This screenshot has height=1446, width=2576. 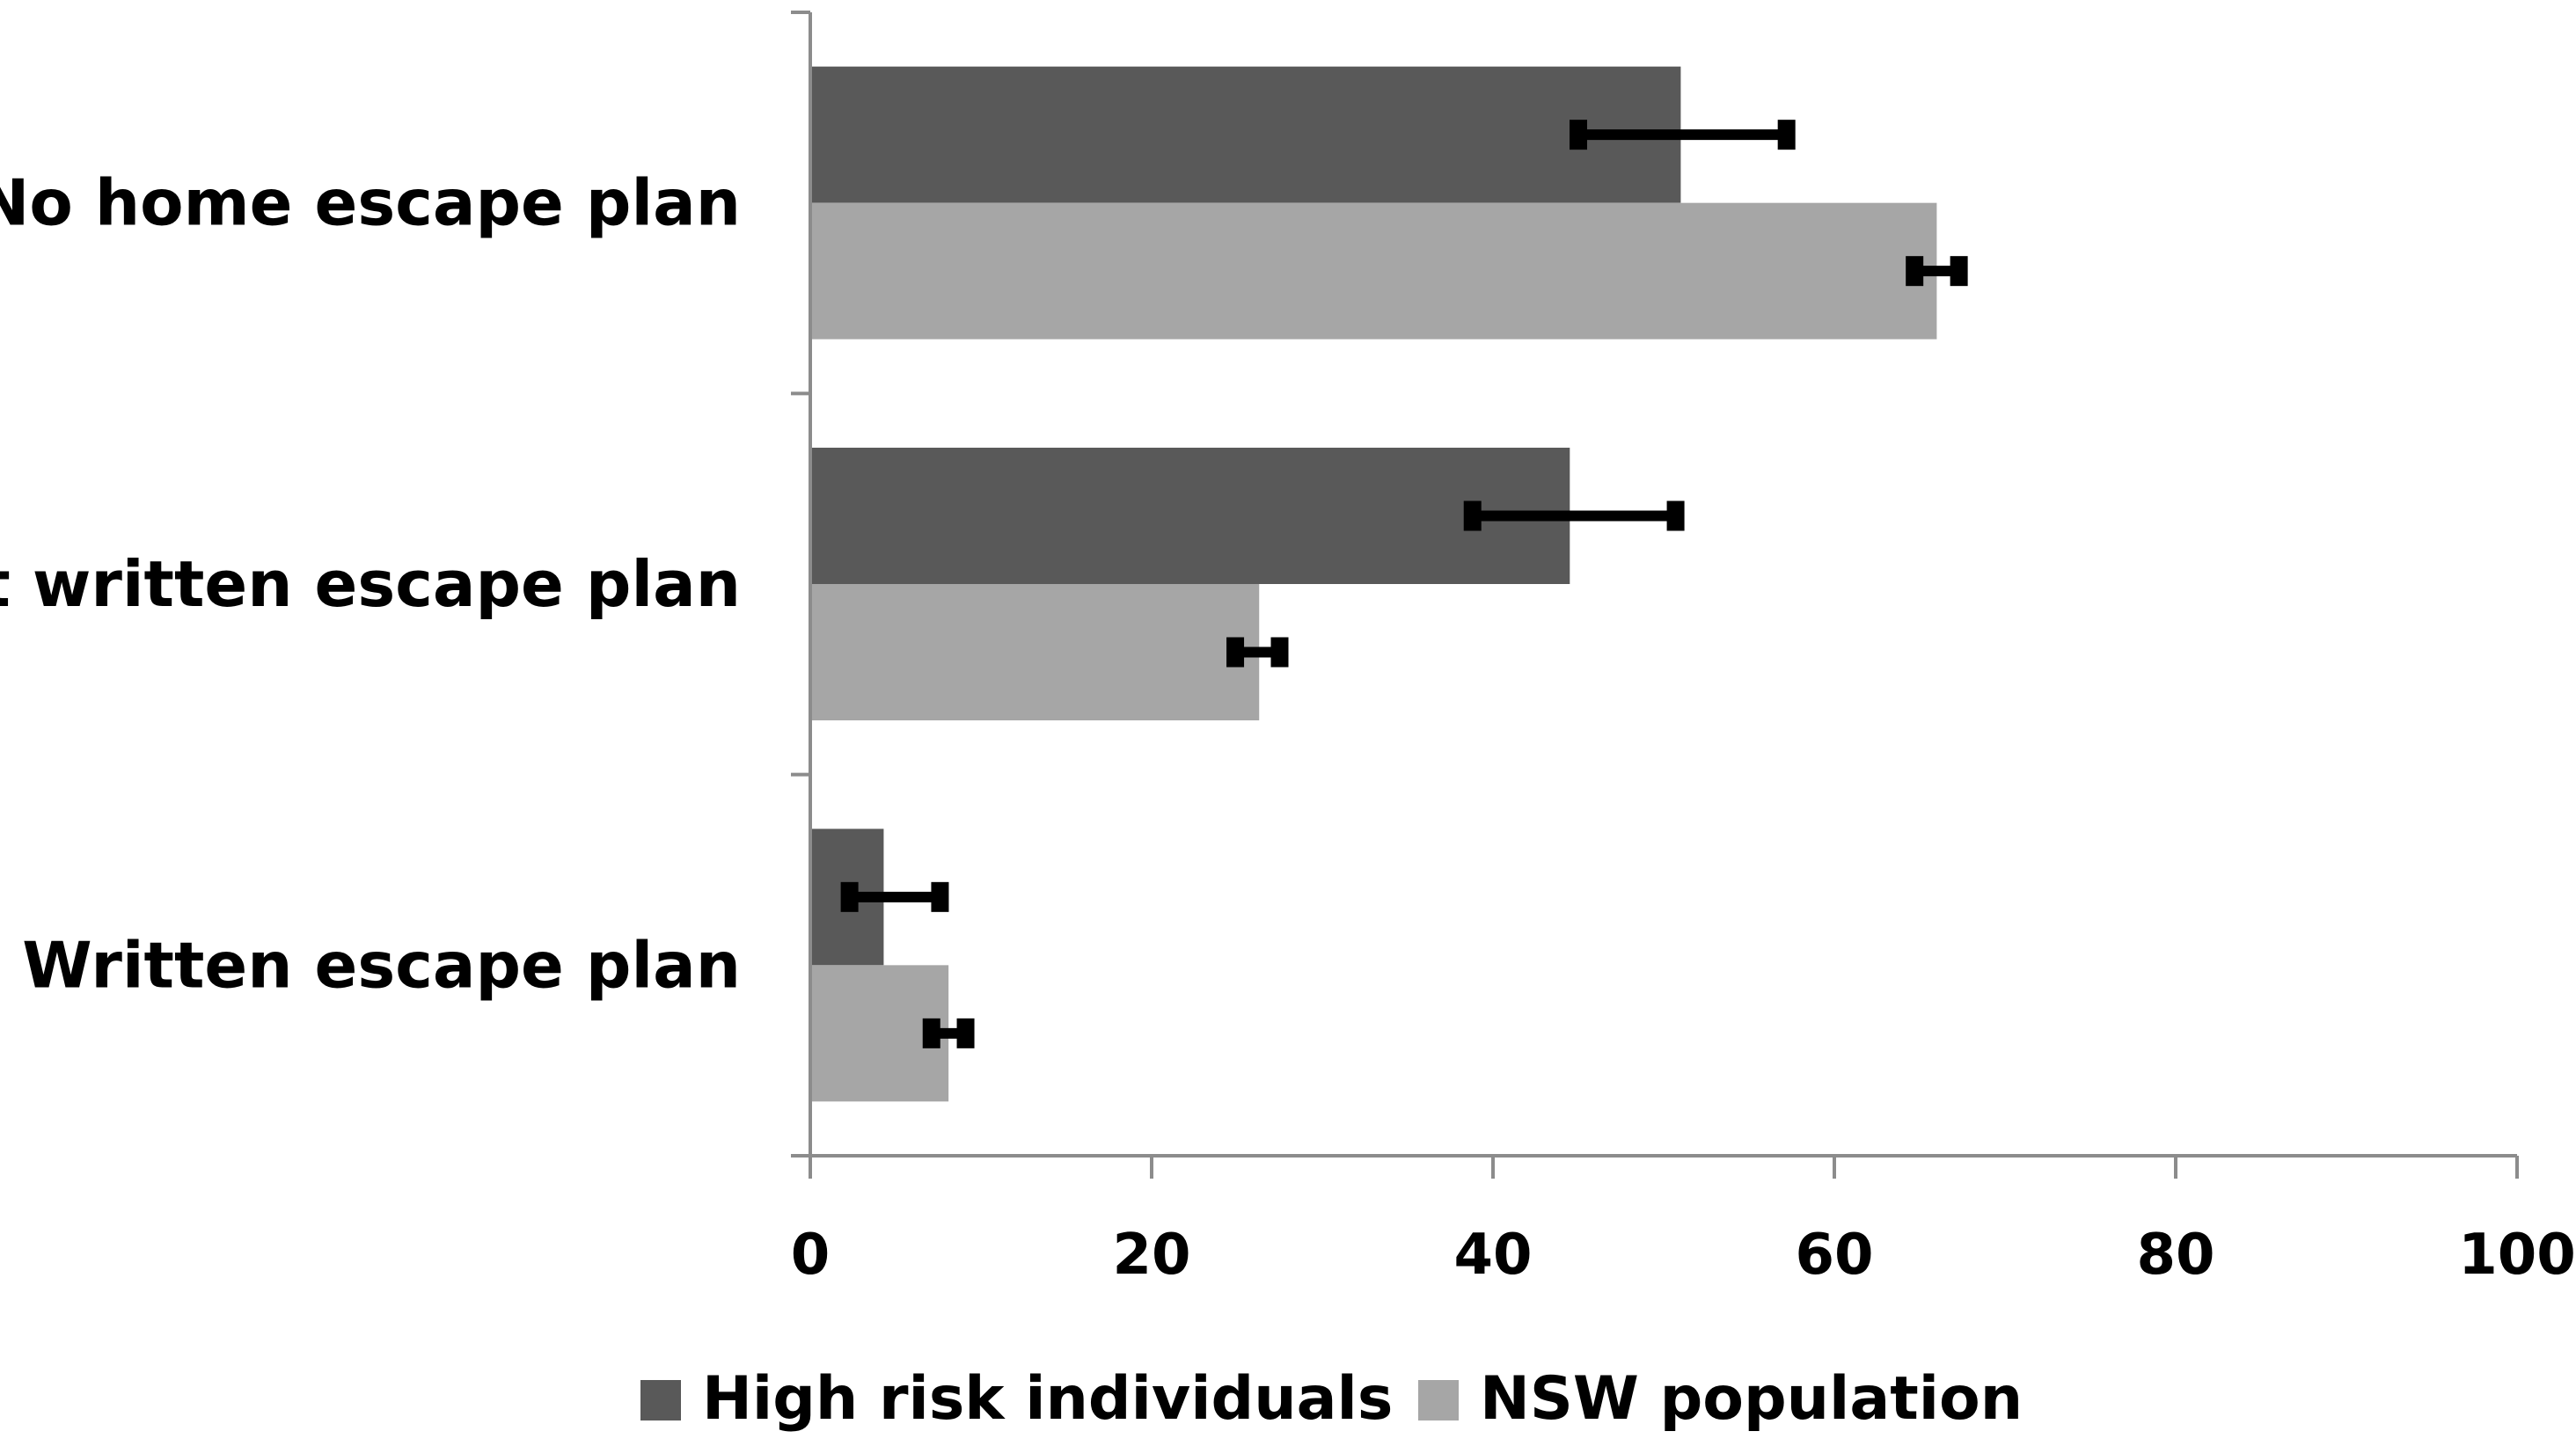 What do you see at coordinates (2175, 1255) in the screenshot?
I see `x-tick-label-4: 80` at bounding box center [2175, 1255].